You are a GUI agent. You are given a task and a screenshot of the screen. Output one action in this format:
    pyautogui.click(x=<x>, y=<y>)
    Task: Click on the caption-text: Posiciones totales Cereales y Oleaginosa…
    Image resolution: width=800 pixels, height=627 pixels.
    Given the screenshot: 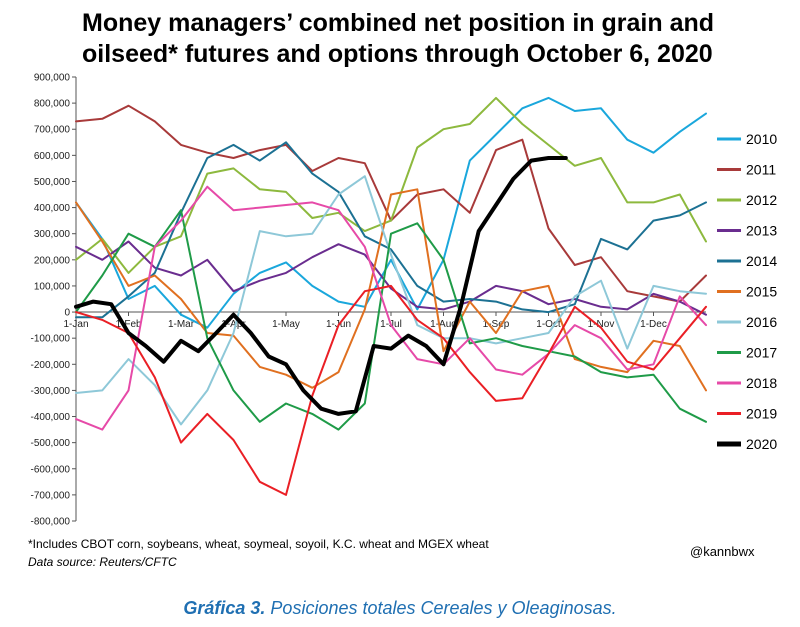 What is the action you would take?
    pyautogui.click(x=441, y=608)
    